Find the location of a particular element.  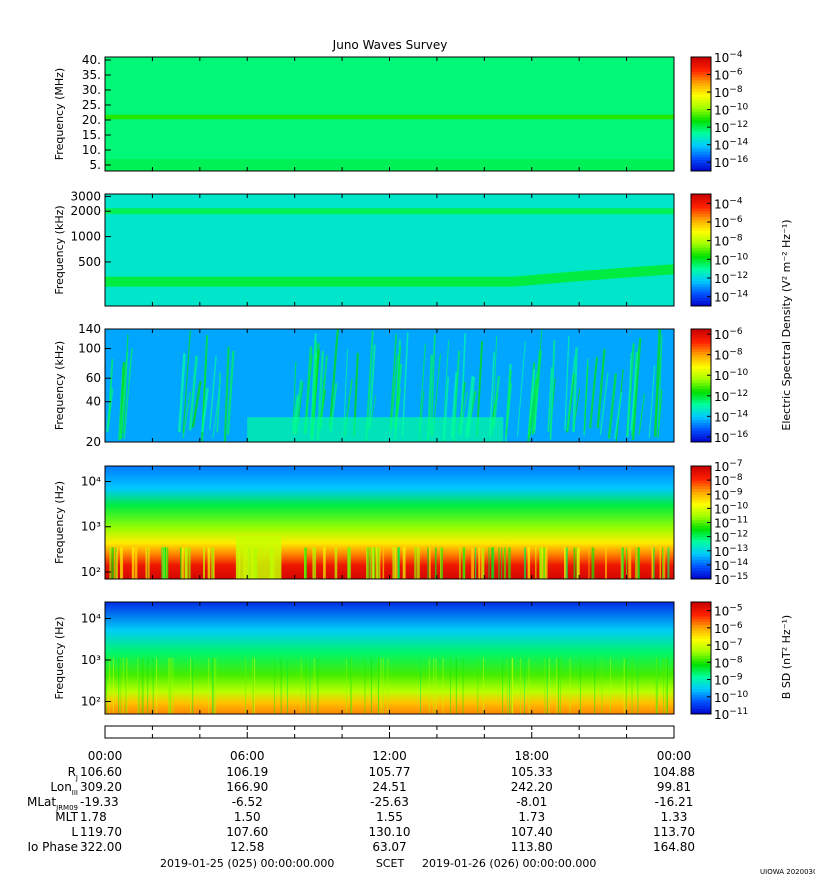

y-tick-label: 3000 is located at coordinates (85, 196).